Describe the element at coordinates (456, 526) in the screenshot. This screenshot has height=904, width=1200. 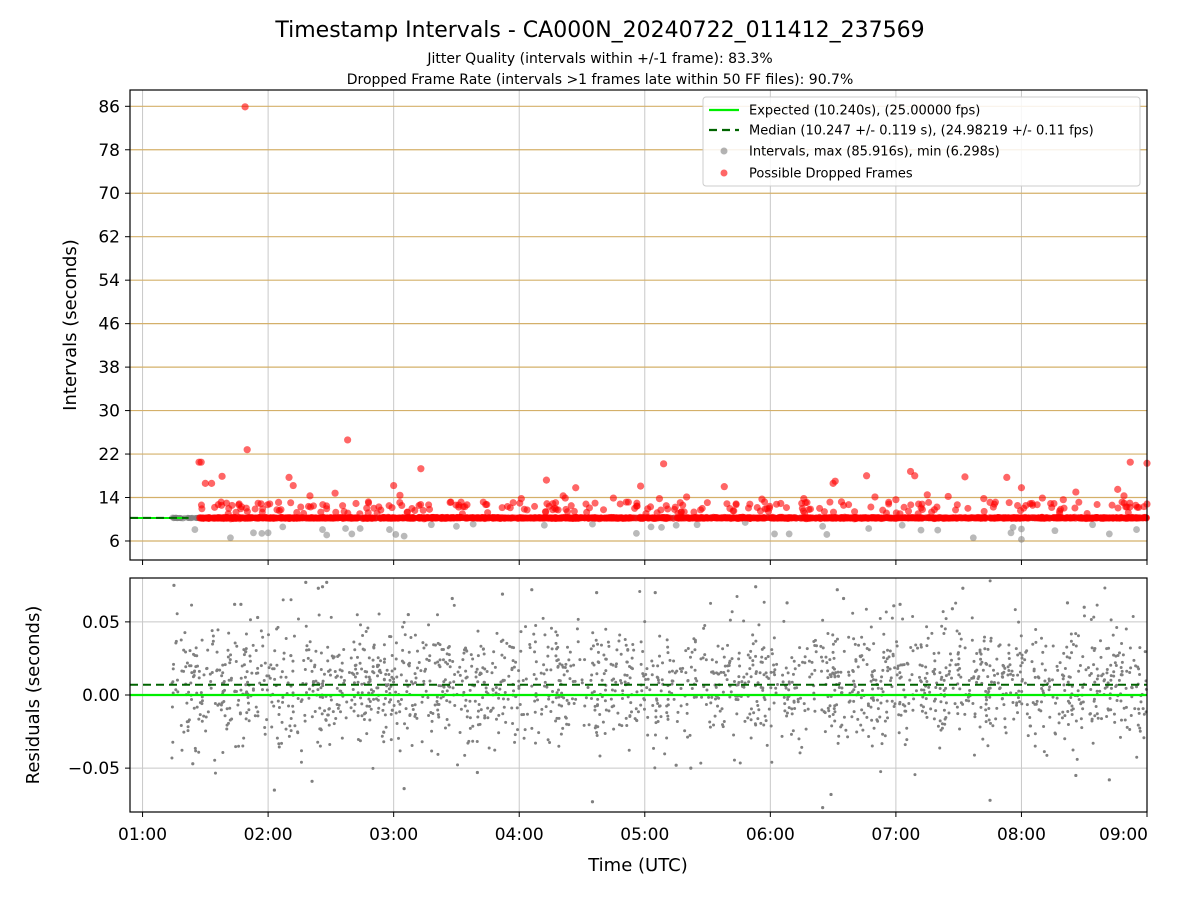
I see `interval-point` at that location.